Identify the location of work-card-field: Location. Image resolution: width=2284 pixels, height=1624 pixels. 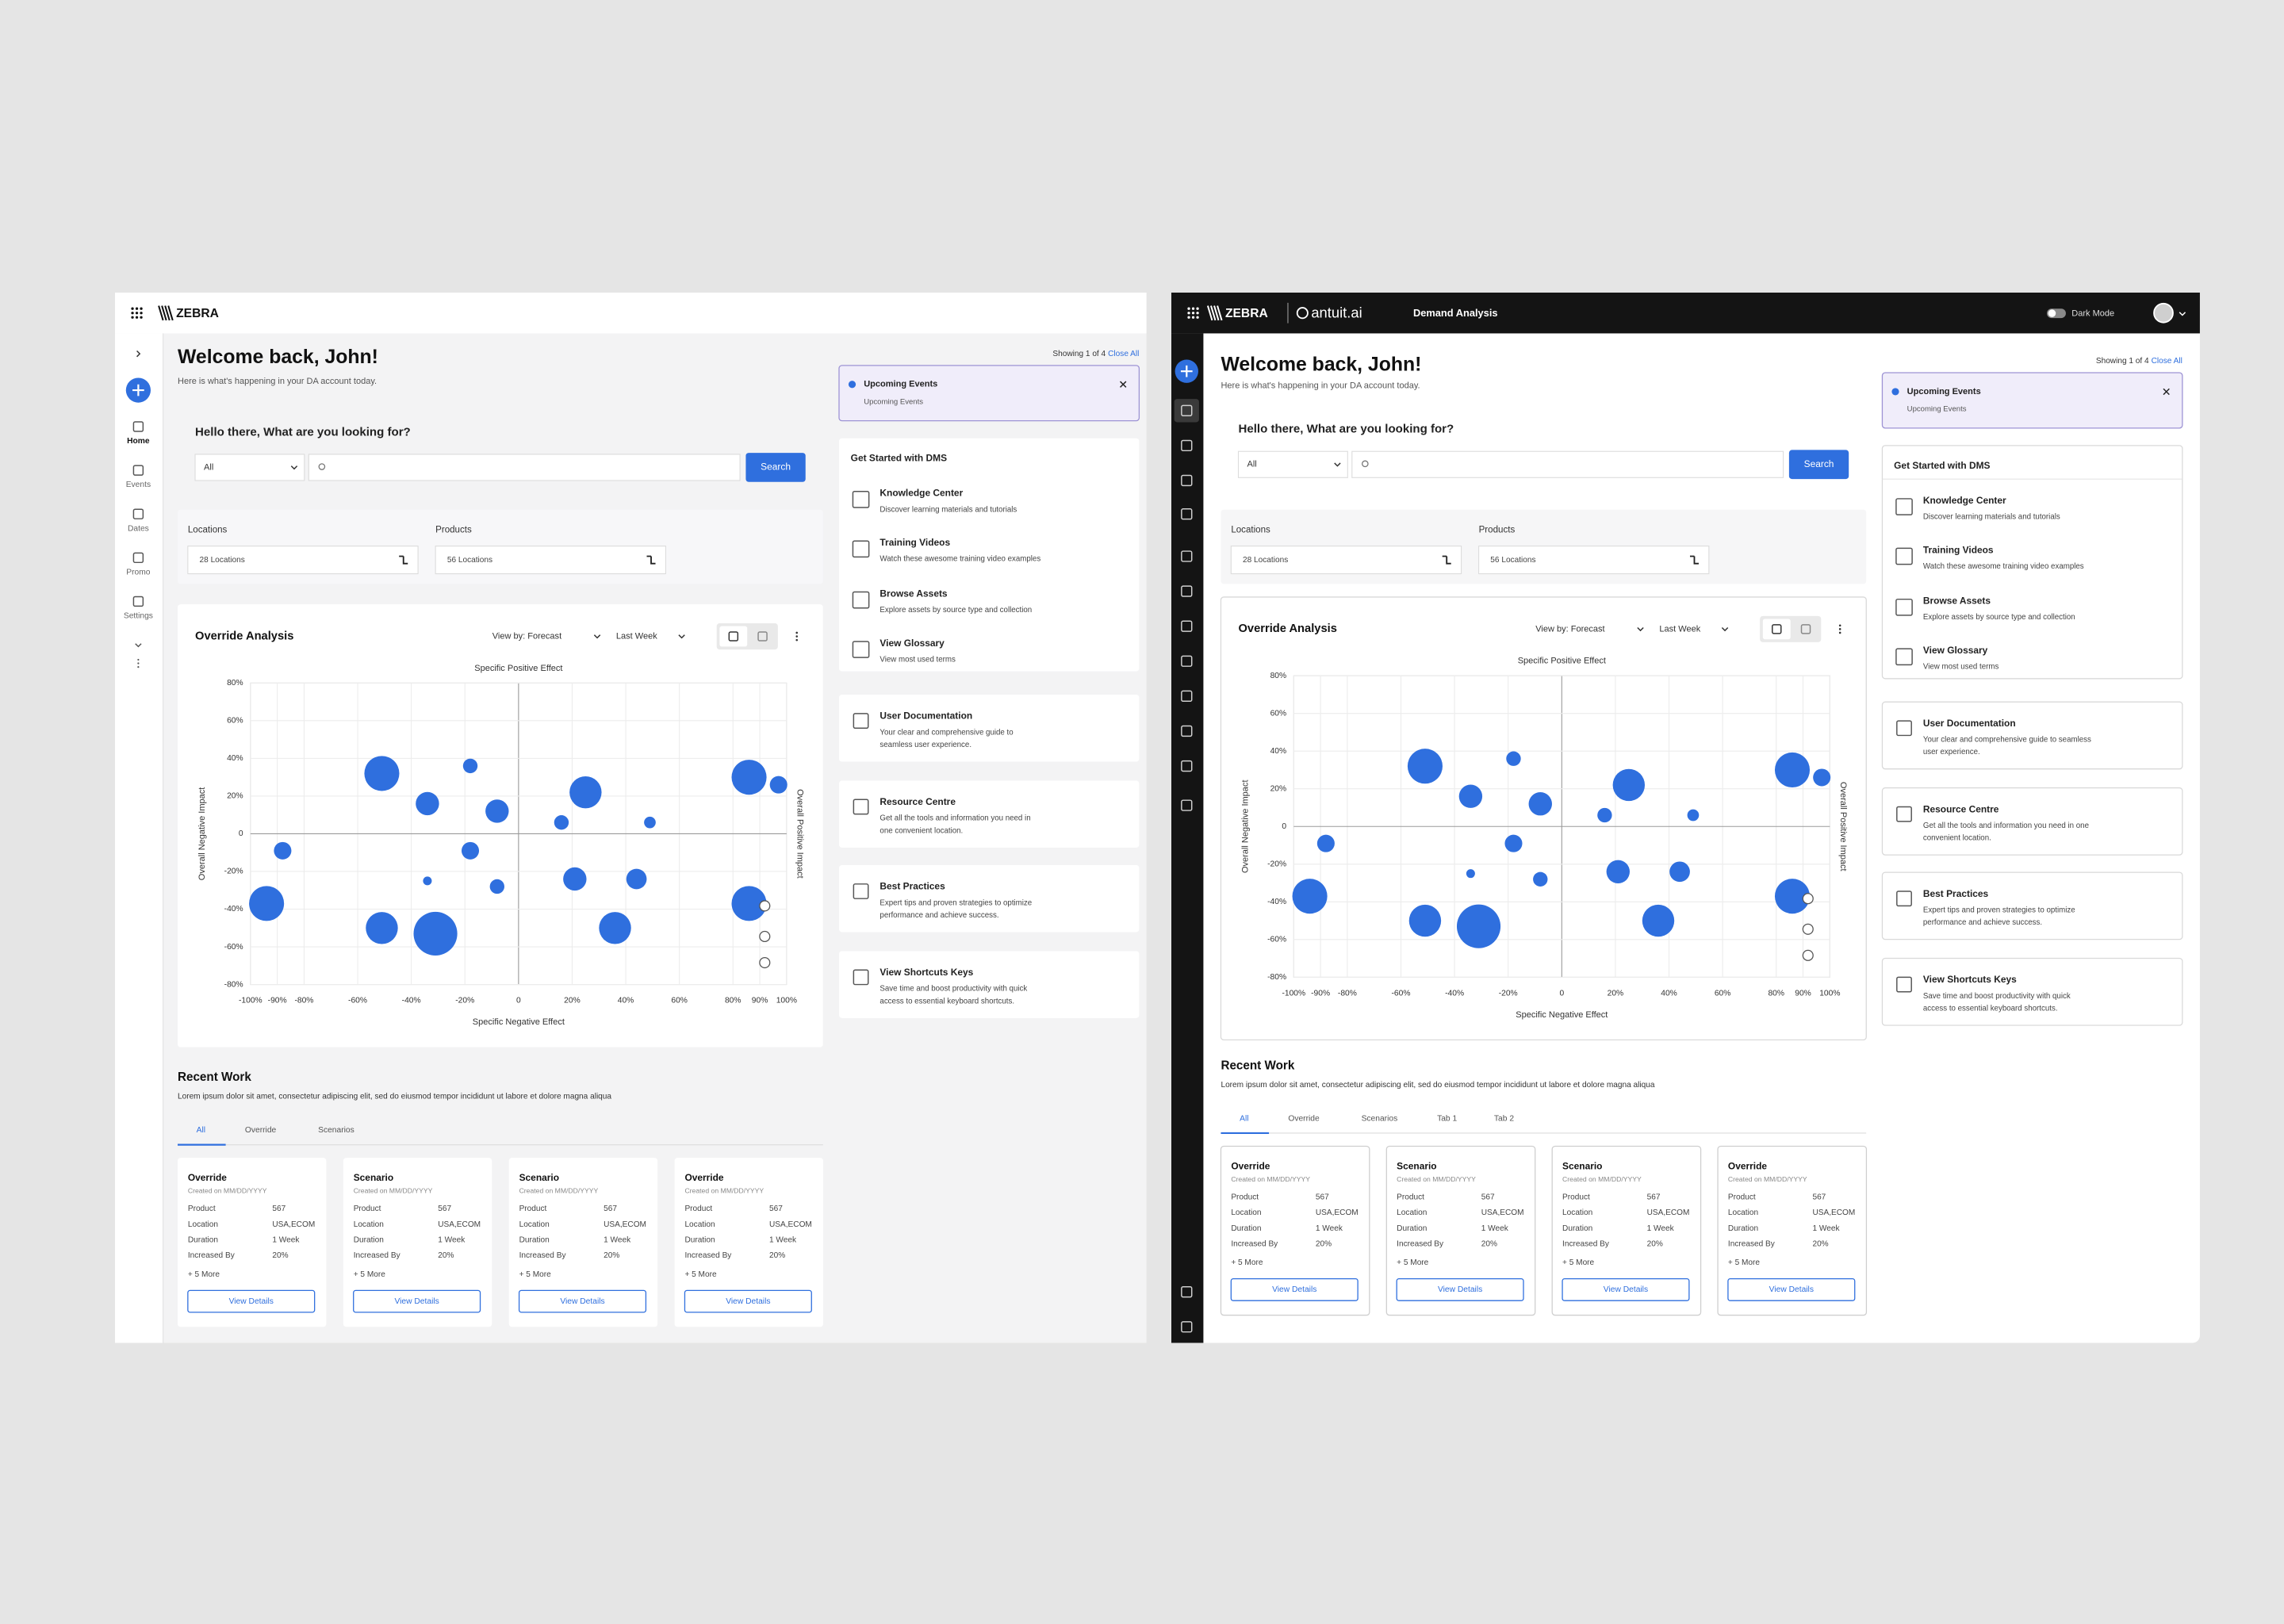
(534, 1224).